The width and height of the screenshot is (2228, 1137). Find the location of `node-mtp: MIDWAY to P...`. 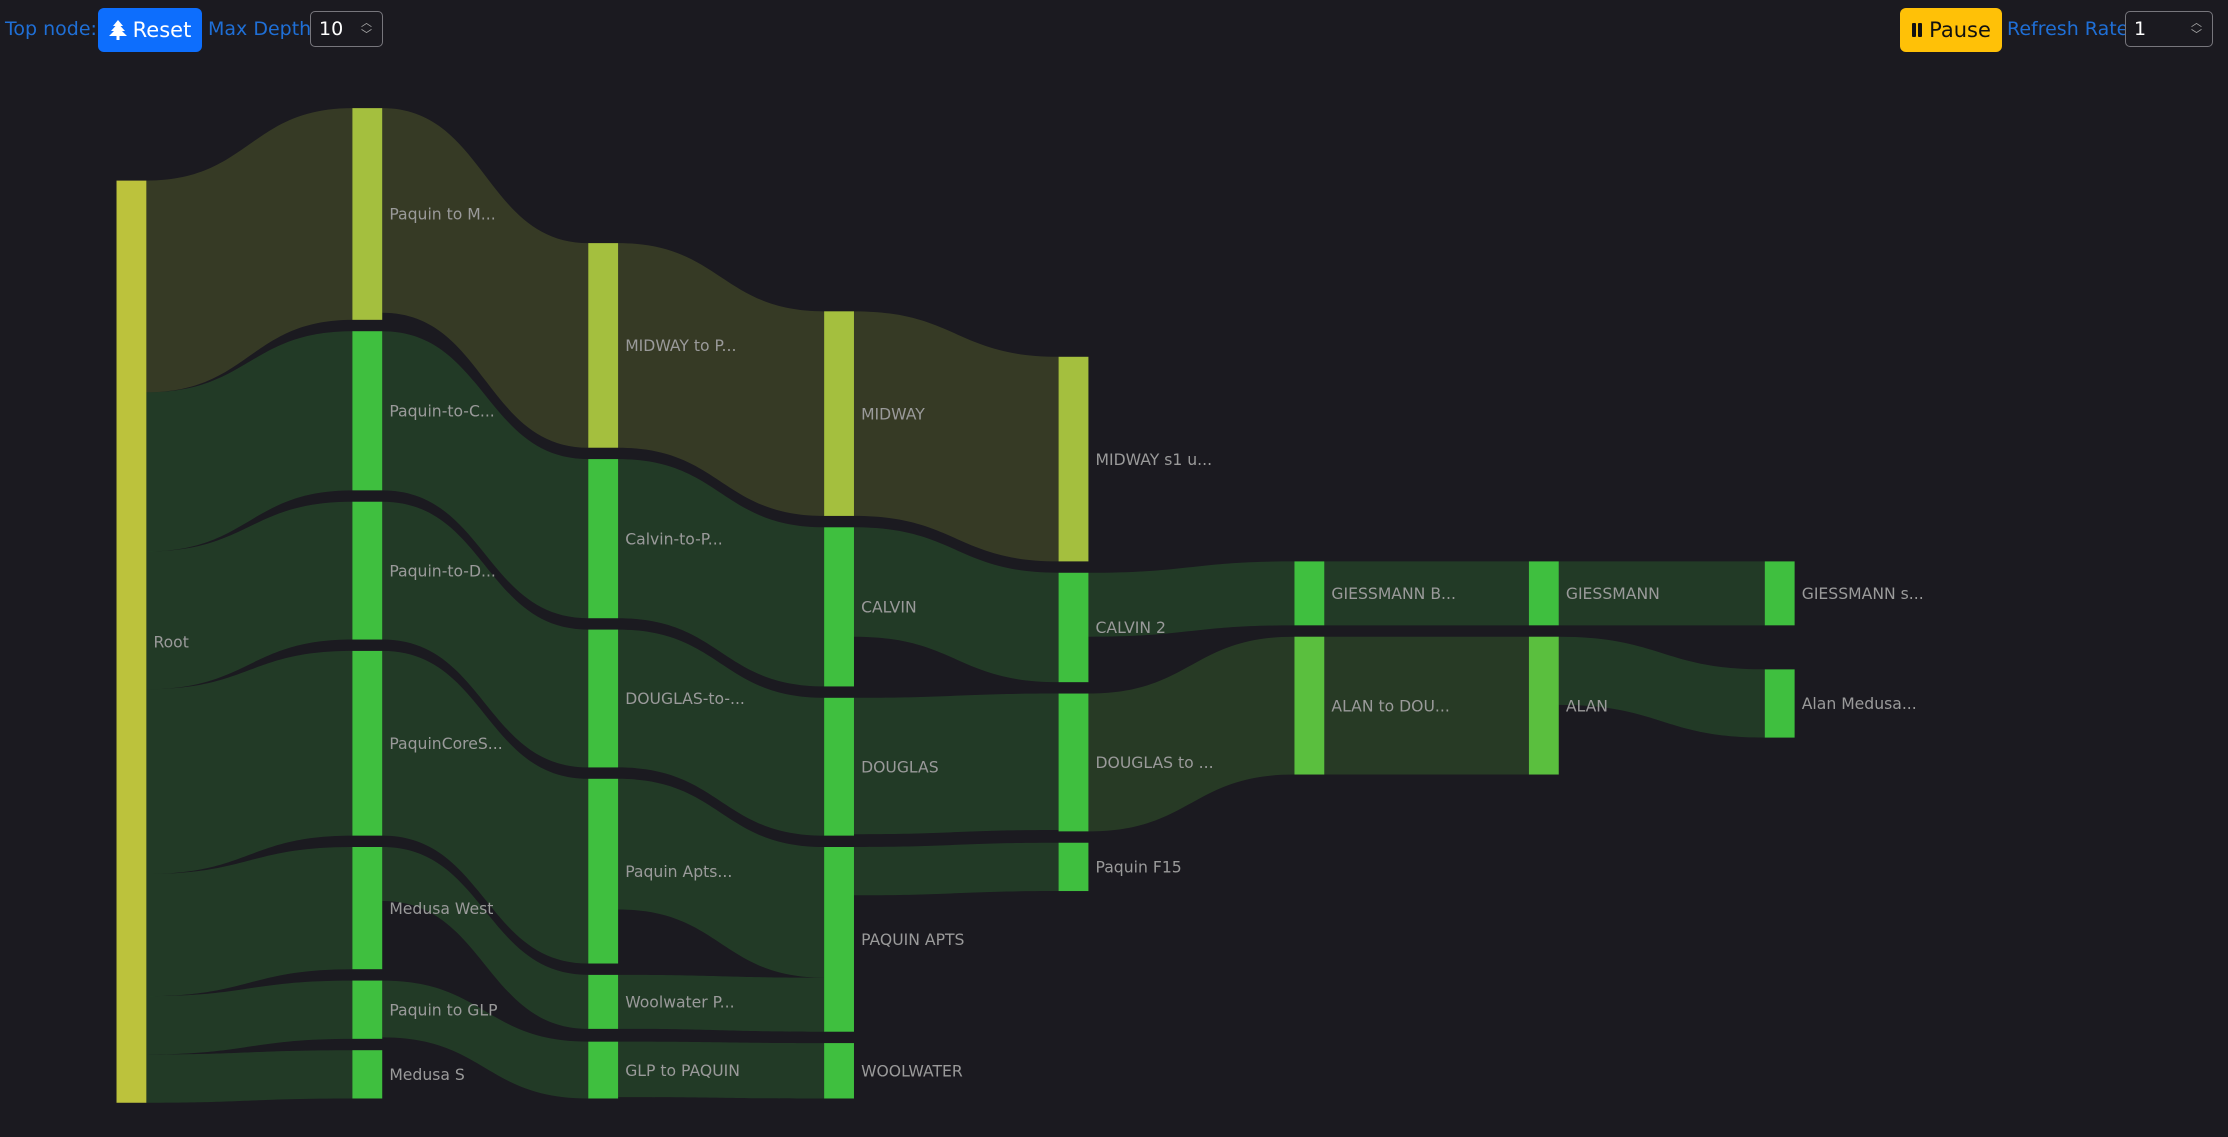

node-mtp: MIDWAY to P... is located at coordinates (662, 345).